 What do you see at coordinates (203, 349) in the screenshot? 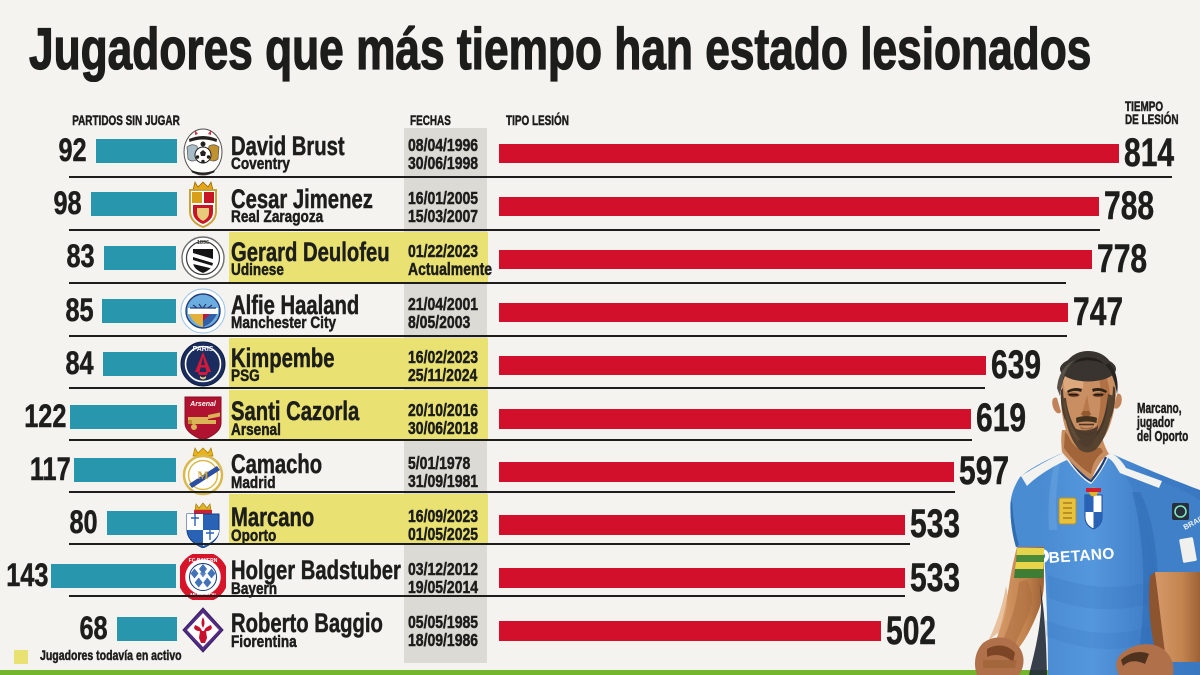
I see `svg-text: PARIS` at bounding box center [203, 349].